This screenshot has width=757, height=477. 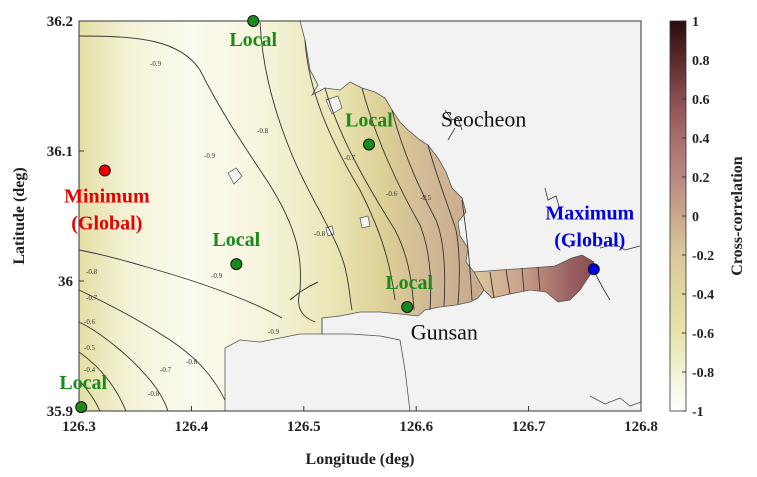 What do you see at coordinates (703, 256) in the screenshot?
I see `colorbar-tick-label: -0.2` at bounding box center [703, 256].